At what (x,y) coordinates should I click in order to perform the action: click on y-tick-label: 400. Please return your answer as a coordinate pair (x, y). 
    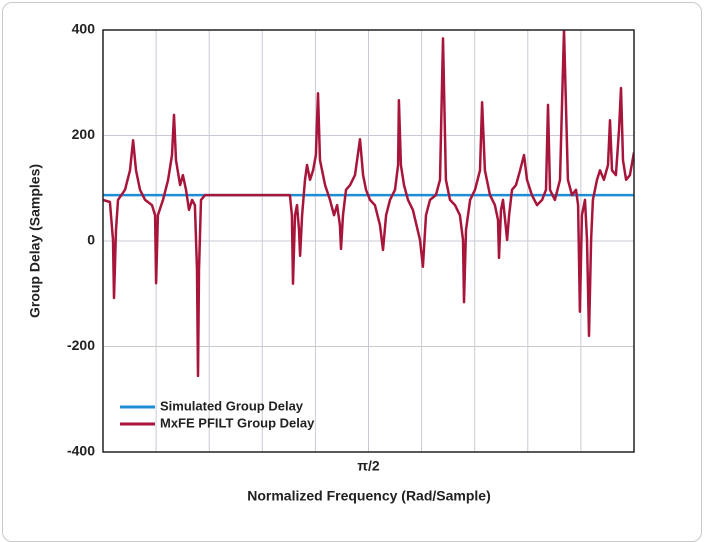
    Looking at the image, I should click on (84, 29).